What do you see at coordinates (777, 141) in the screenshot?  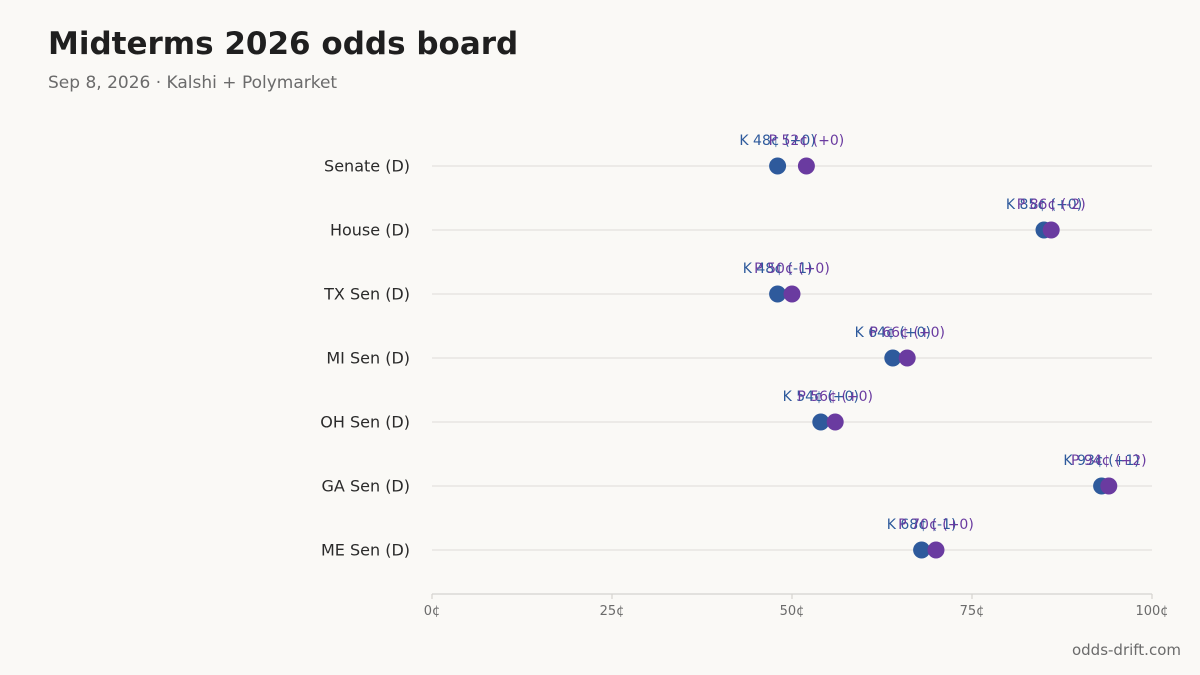 I see `kalshi-data-label: K 48¢ (+0)` at bounding box center [777, 141].